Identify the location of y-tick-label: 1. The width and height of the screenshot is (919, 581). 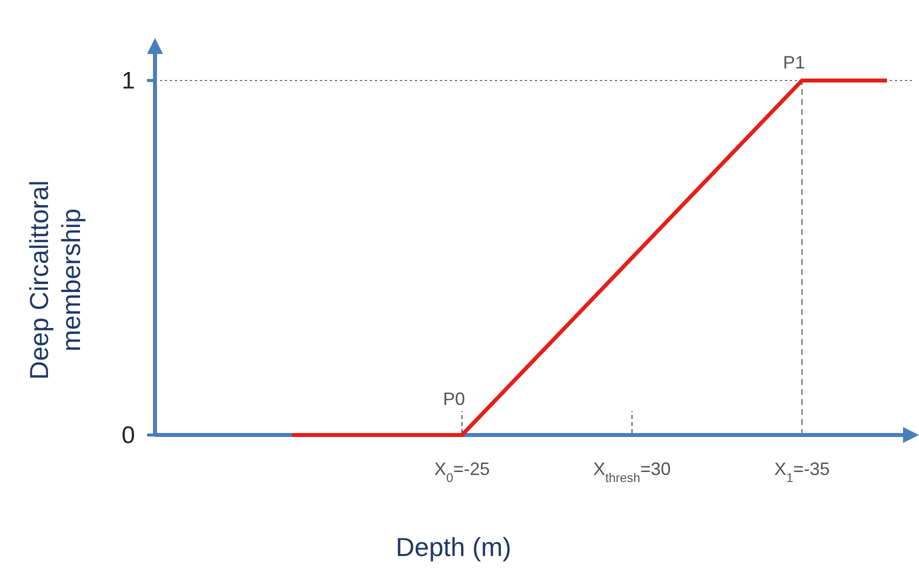
(128, 80).